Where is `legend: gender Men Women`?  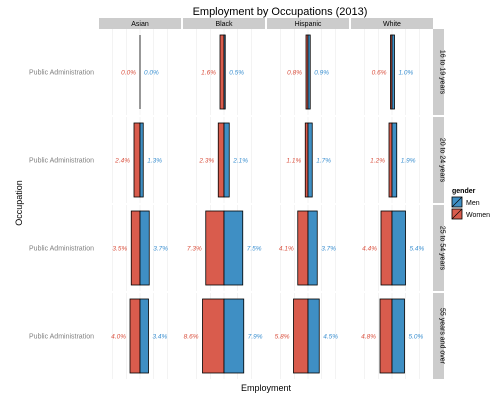 legend: gender Men Women is located at coordinates (470, 204).